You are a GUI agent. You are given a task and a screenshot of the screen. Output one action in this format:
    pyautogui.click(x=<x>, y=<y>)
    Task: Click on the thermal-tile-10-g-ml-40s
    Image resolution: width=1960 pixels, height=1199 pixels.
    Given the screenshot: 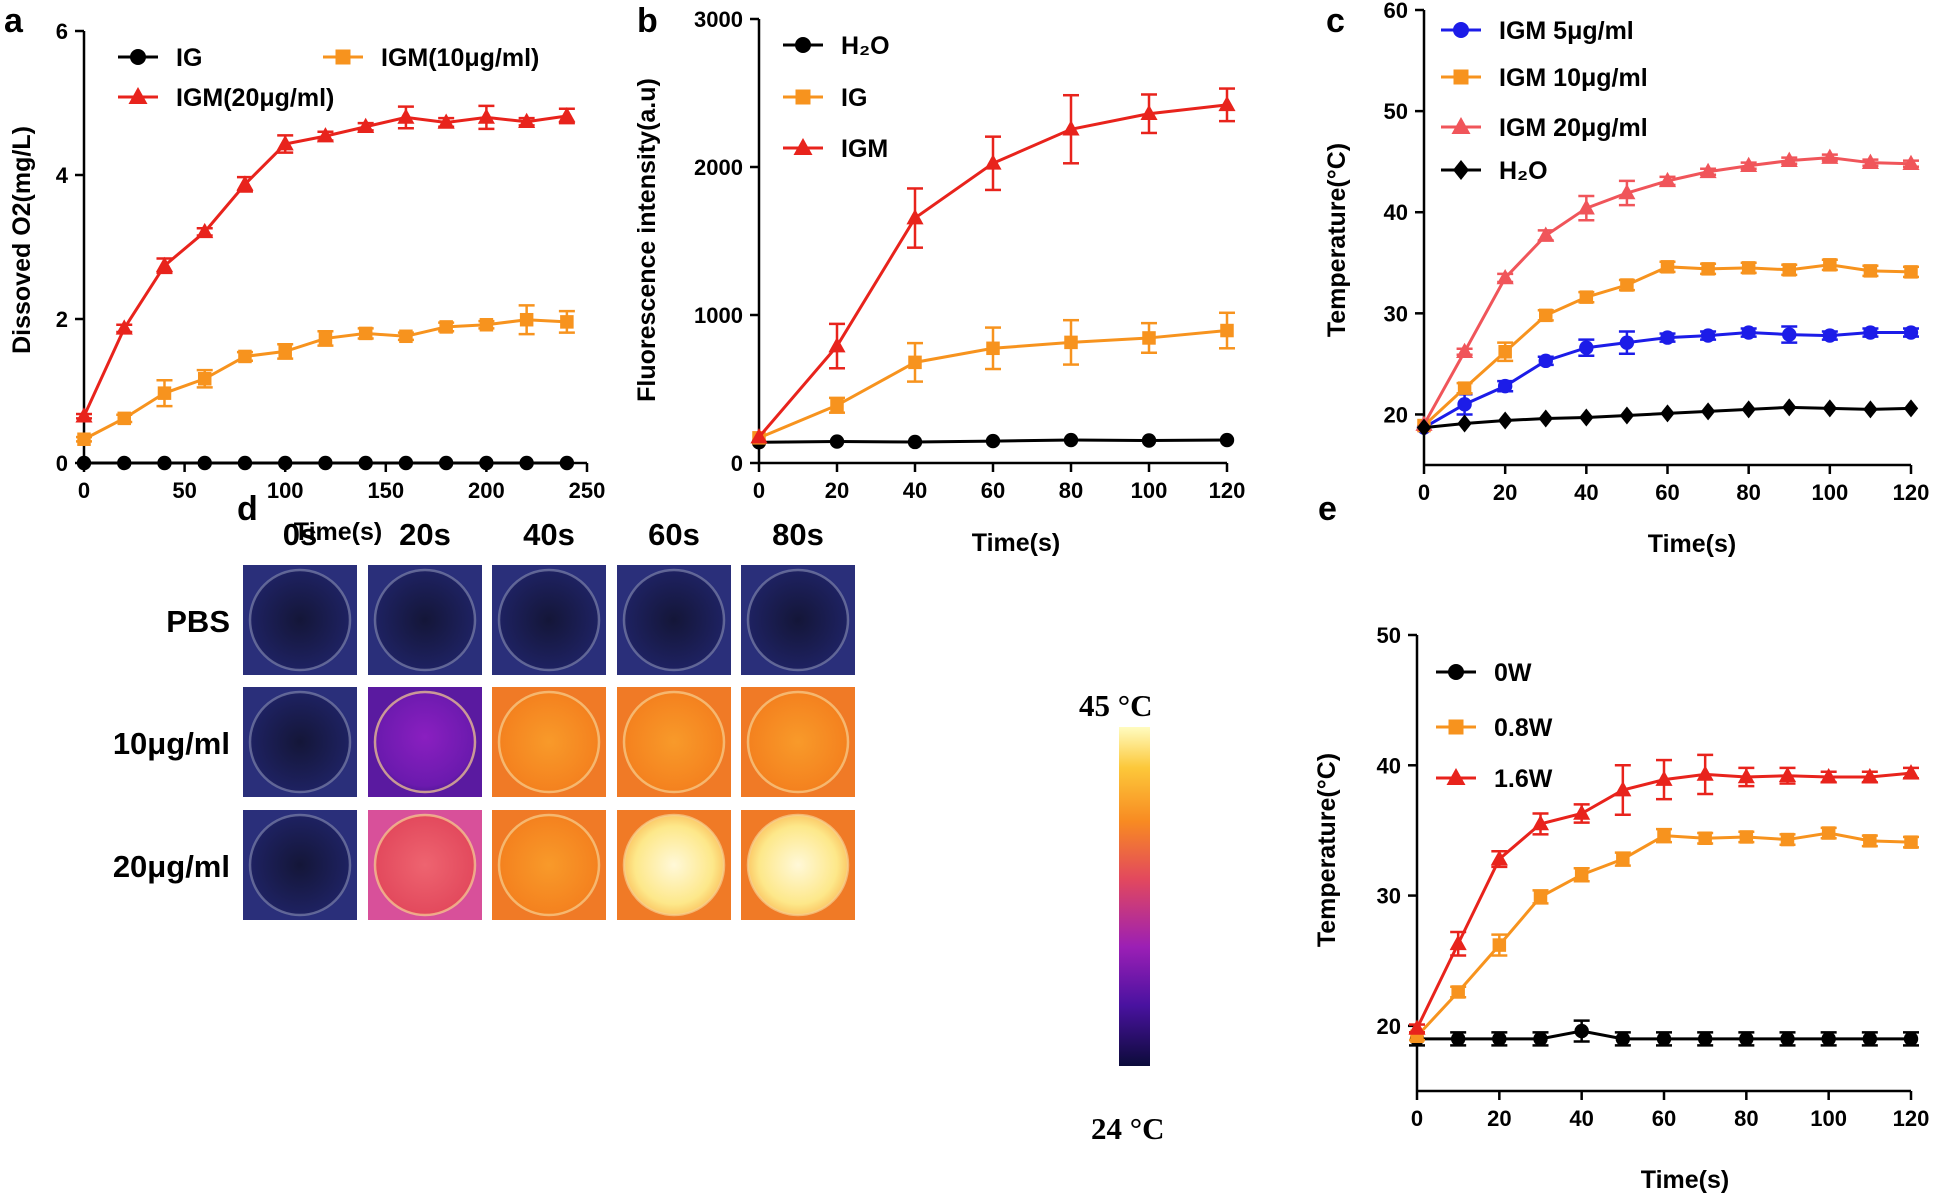 What is the action you would take?
    pyautogui.click(x=549, y=742)
    